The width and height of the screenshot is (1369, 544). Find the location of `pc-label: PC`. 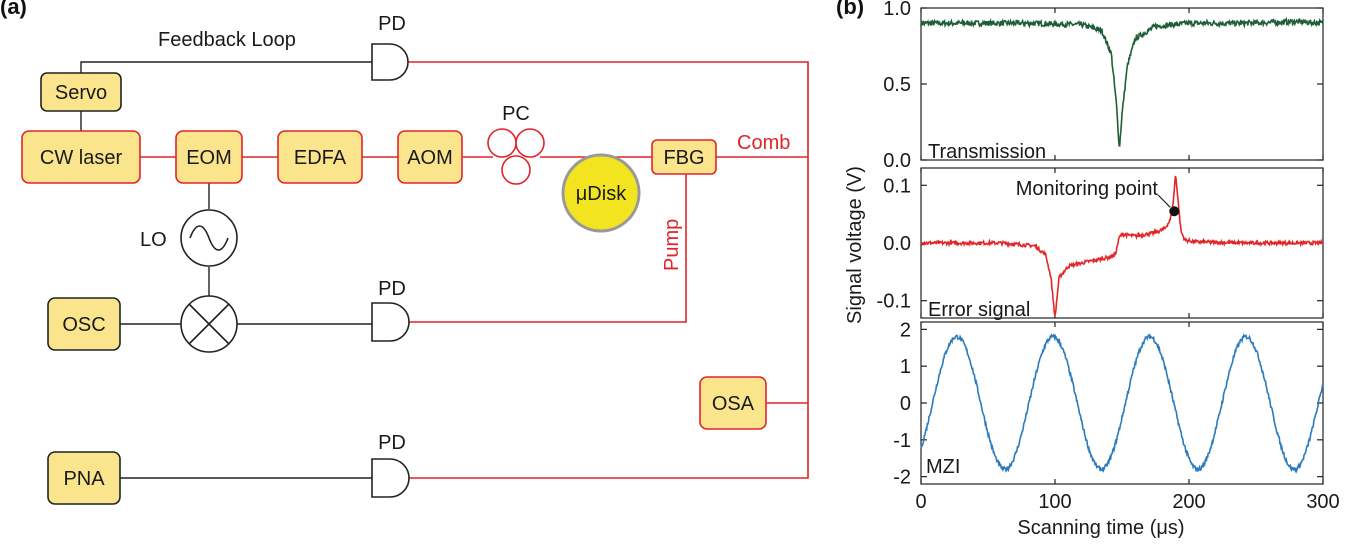

pc-label: PC is located at coordinates (516, 114).